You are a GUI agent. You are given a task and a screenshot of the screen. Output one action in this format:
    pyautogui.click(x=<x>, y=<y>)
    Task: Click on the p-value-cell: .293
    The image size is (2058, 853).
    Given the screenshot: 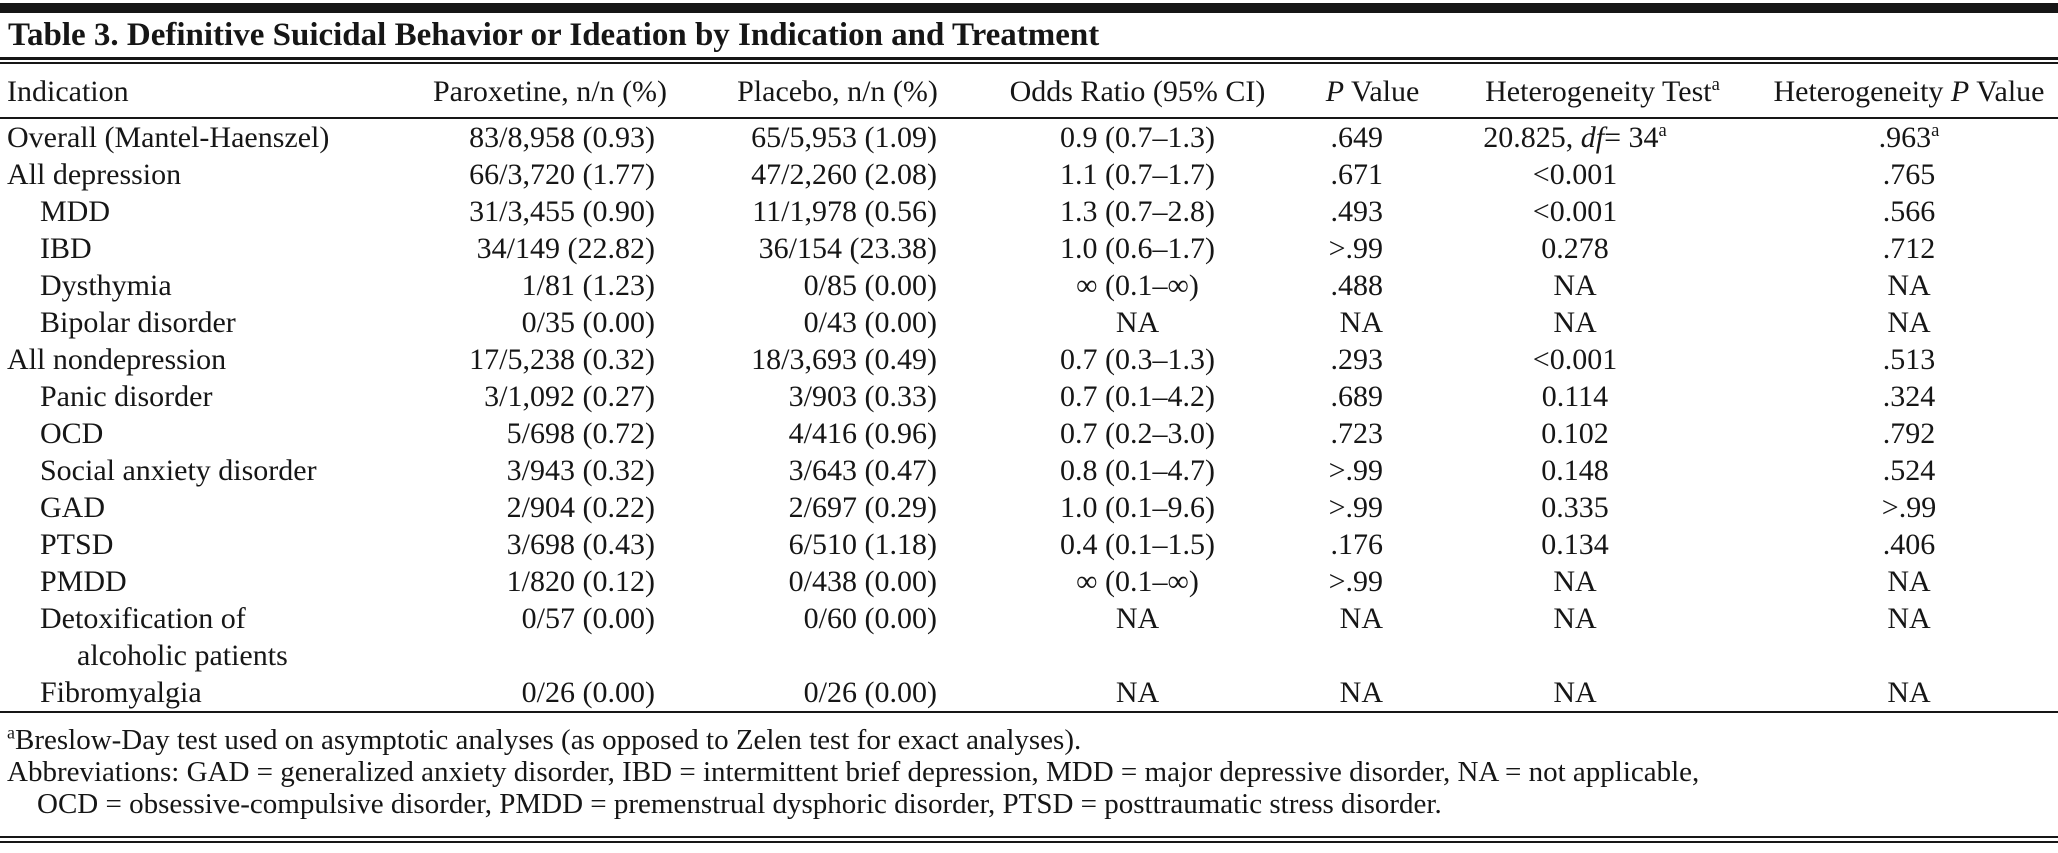 What is the action you would take?
    pyautogui.click(x=1357, y=359)
    